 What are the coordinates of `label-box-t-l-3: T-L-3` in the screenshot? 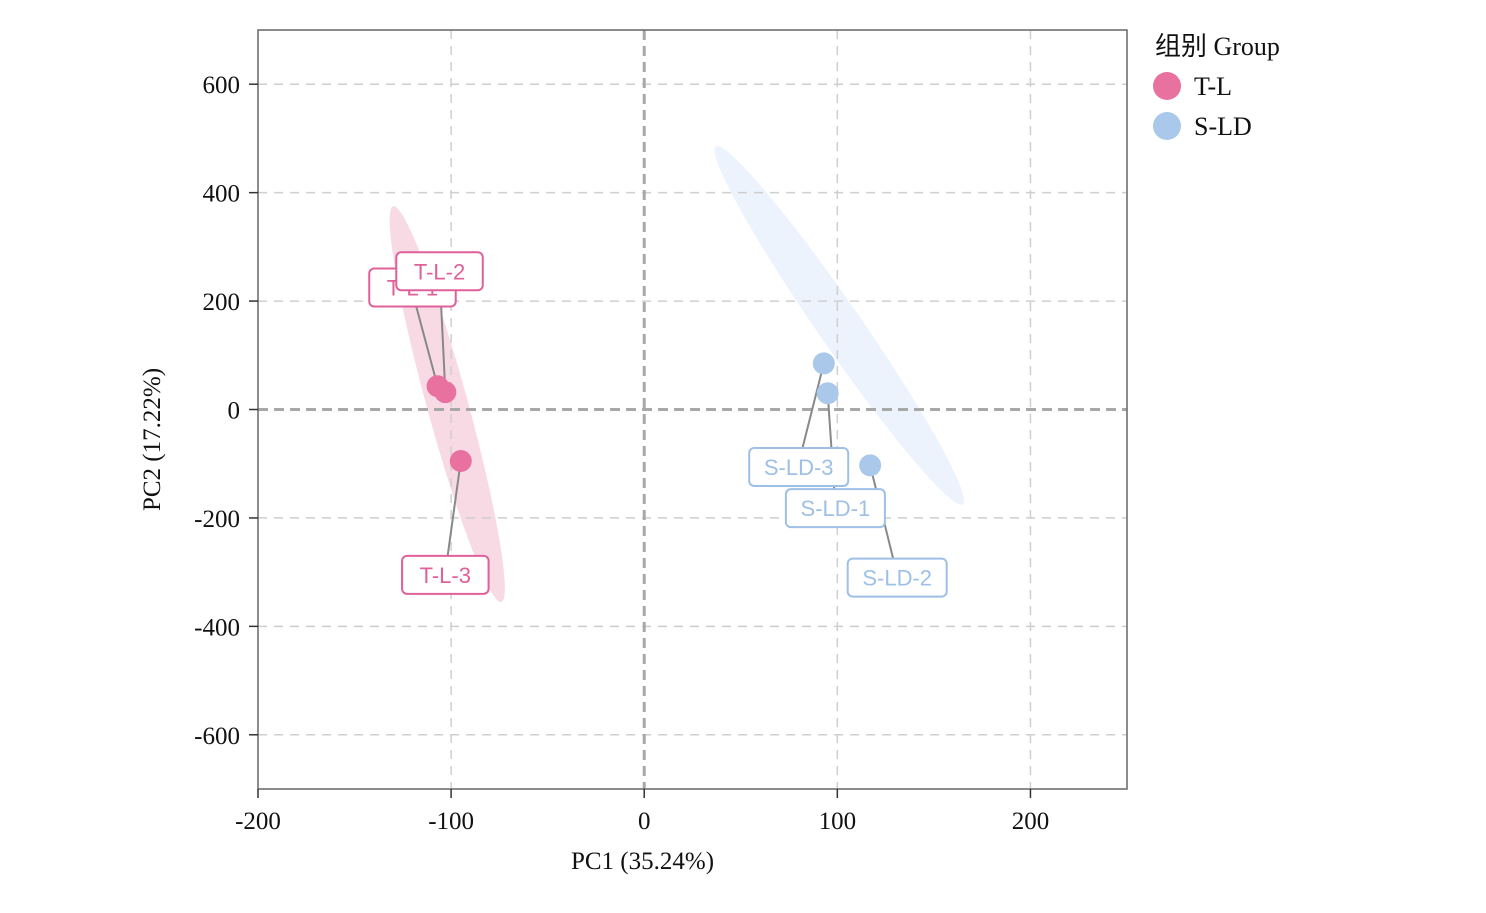 It's located at (445, 574).